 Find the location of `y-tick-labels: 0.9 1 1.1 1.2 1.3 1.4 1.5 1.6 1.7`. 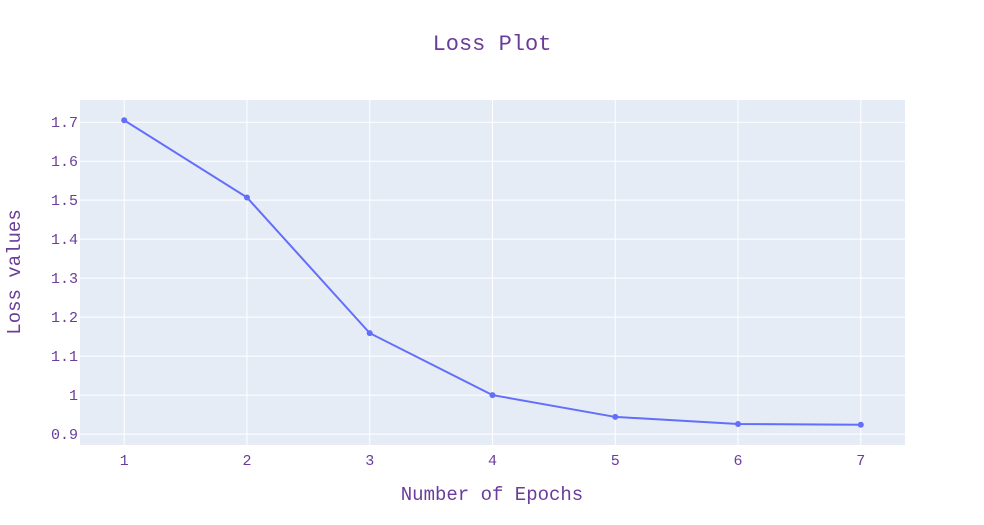

y-tick-labels: 0.9 1 1.1 1.2 1.3 1.4 1.5 1.6 1.7 is located at coordinates (64, 279).